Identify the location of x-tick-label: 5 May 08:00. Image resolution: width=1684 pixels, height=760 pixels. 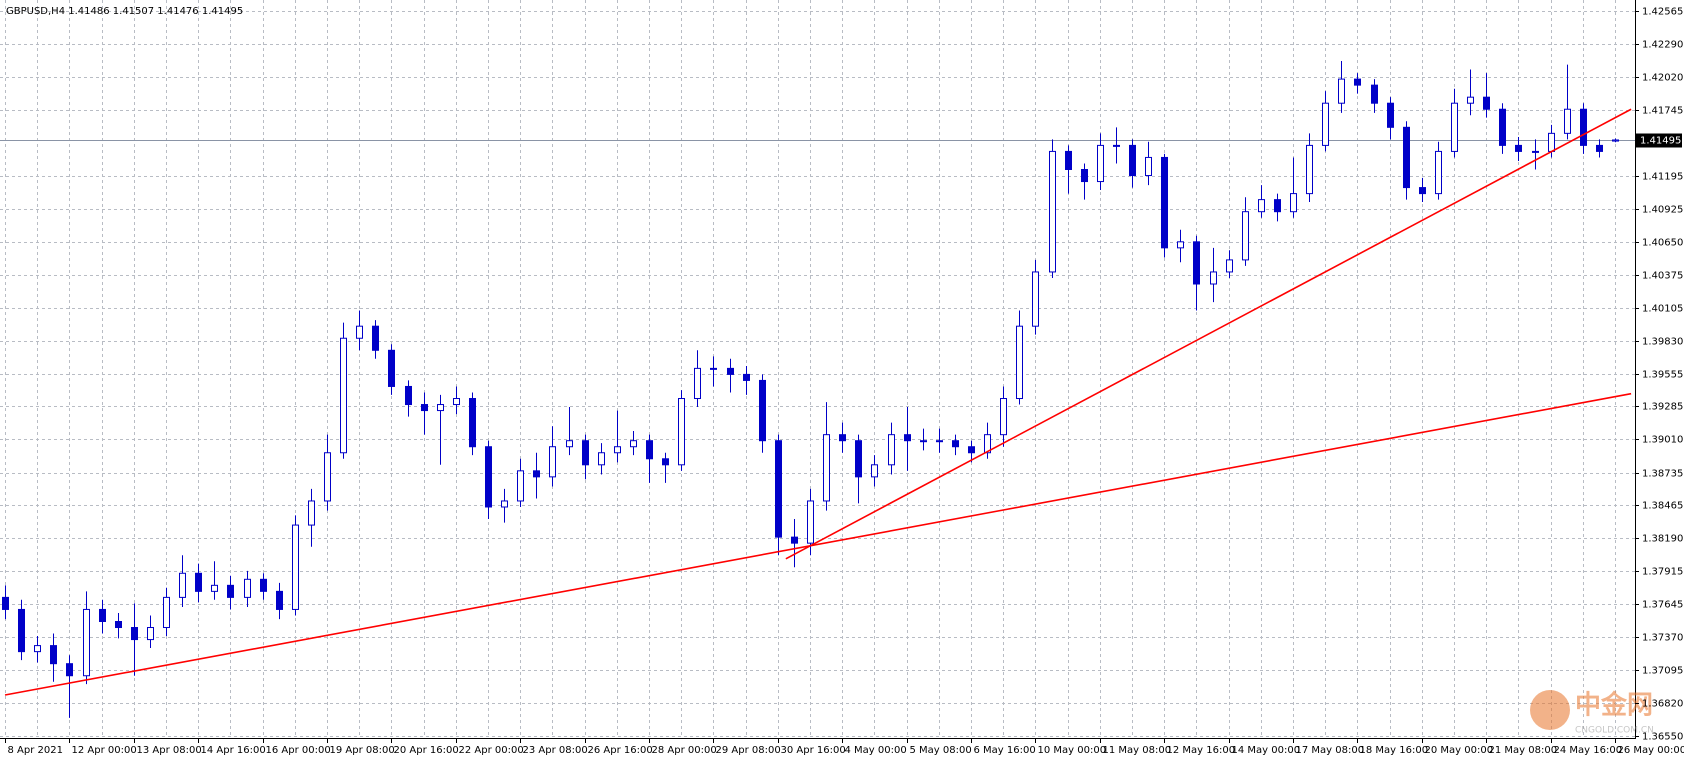
(941, 750).